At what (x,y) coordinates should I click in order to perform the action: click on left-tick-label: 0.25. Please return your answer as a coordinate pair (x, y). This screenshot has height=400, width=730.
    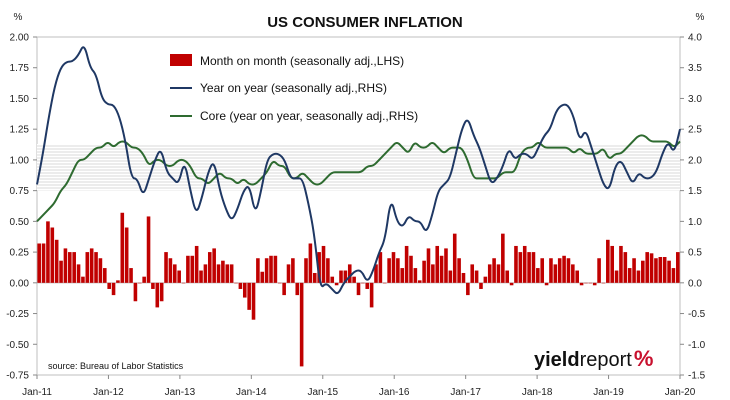
    Looking at the image, I should click on (20, 253).